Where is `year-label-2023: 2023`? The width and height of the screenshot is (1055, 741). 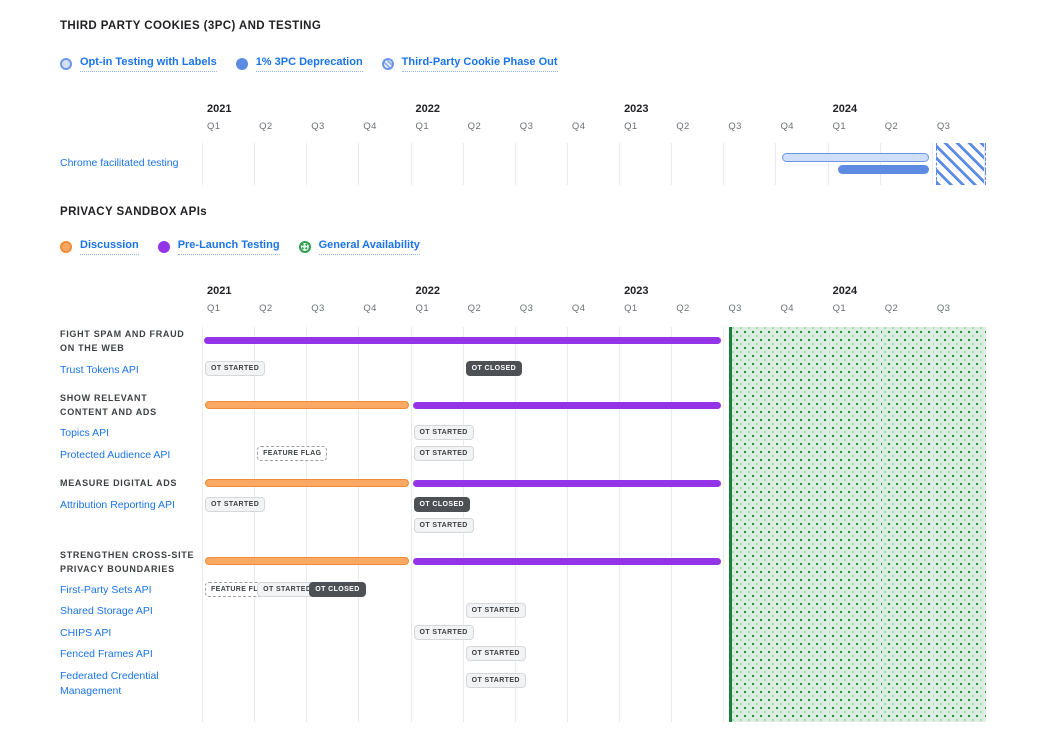
year-label-2023: 2023 is located at coordinates (636, 109).